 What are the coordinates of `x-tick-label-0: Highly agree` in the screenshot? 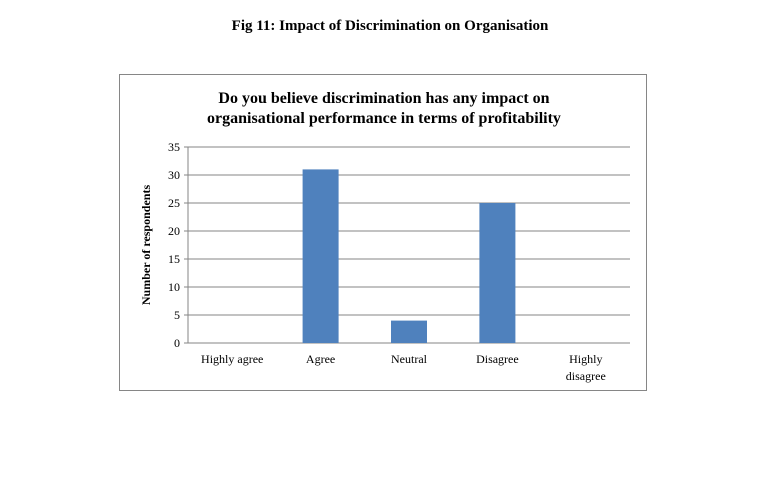 It's located at (232, 359).